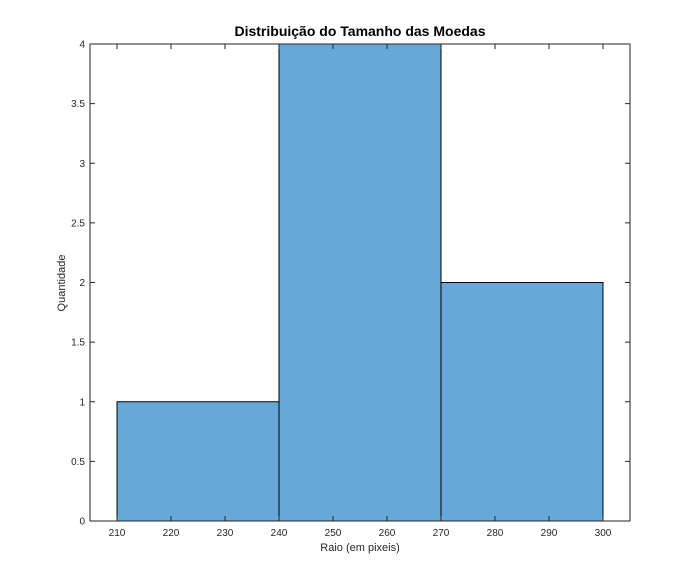 The height and width of the screenshot is (586, 696). Describe the element at coordinates (78, 104) in the screenshot. I see `y-tick-label: 3.5` at that location.